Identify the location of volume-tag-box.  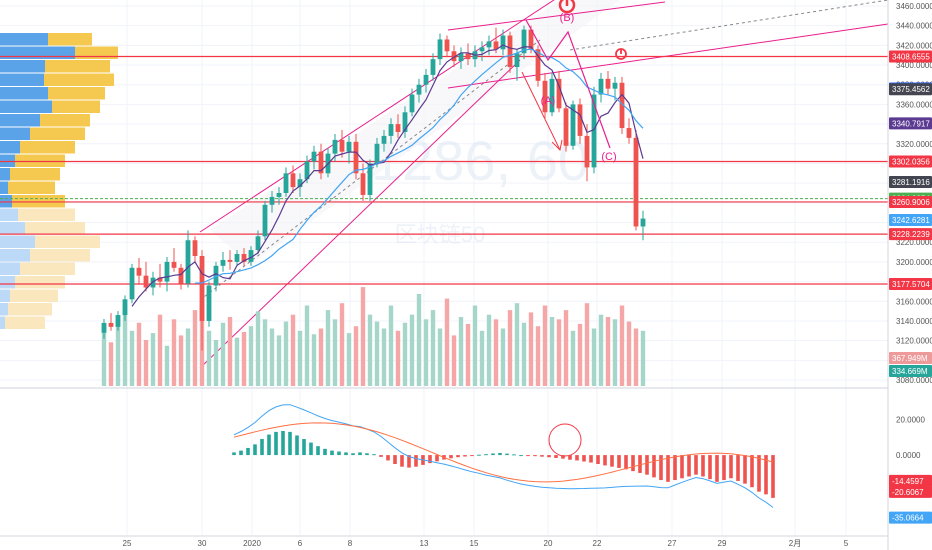
(910, 358).